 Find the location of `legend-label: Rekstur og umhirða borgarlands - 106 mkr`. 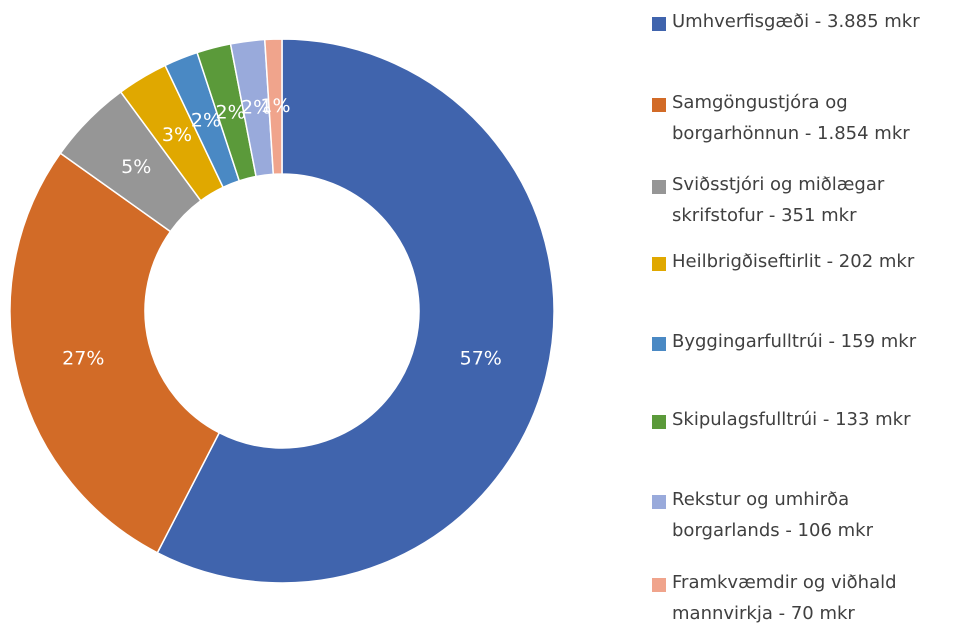

legend-label: Rekstur og umhirða borgarlands - 106 mkr is located at coordinates (772, 515).